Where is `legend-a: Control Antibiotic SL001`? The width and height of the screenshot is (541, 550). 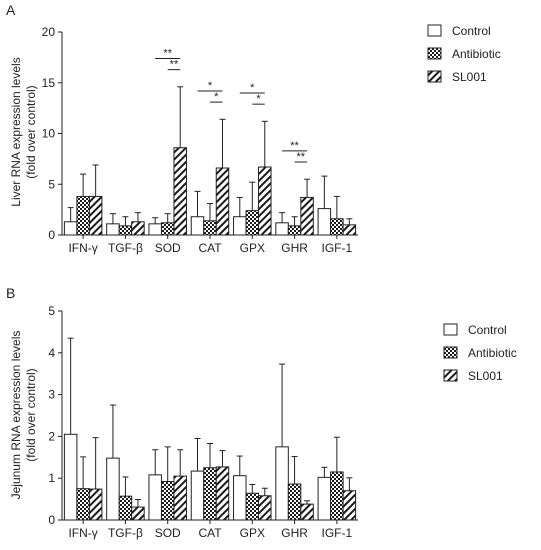
legend-a: Control Antibiotic SL001 is located at coordinates (464, 54).